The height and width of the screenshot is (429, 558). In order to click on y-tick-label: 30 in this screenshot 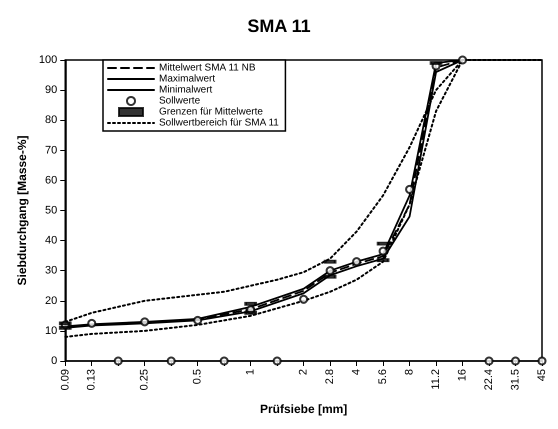, I will do `click(51, 270)`.